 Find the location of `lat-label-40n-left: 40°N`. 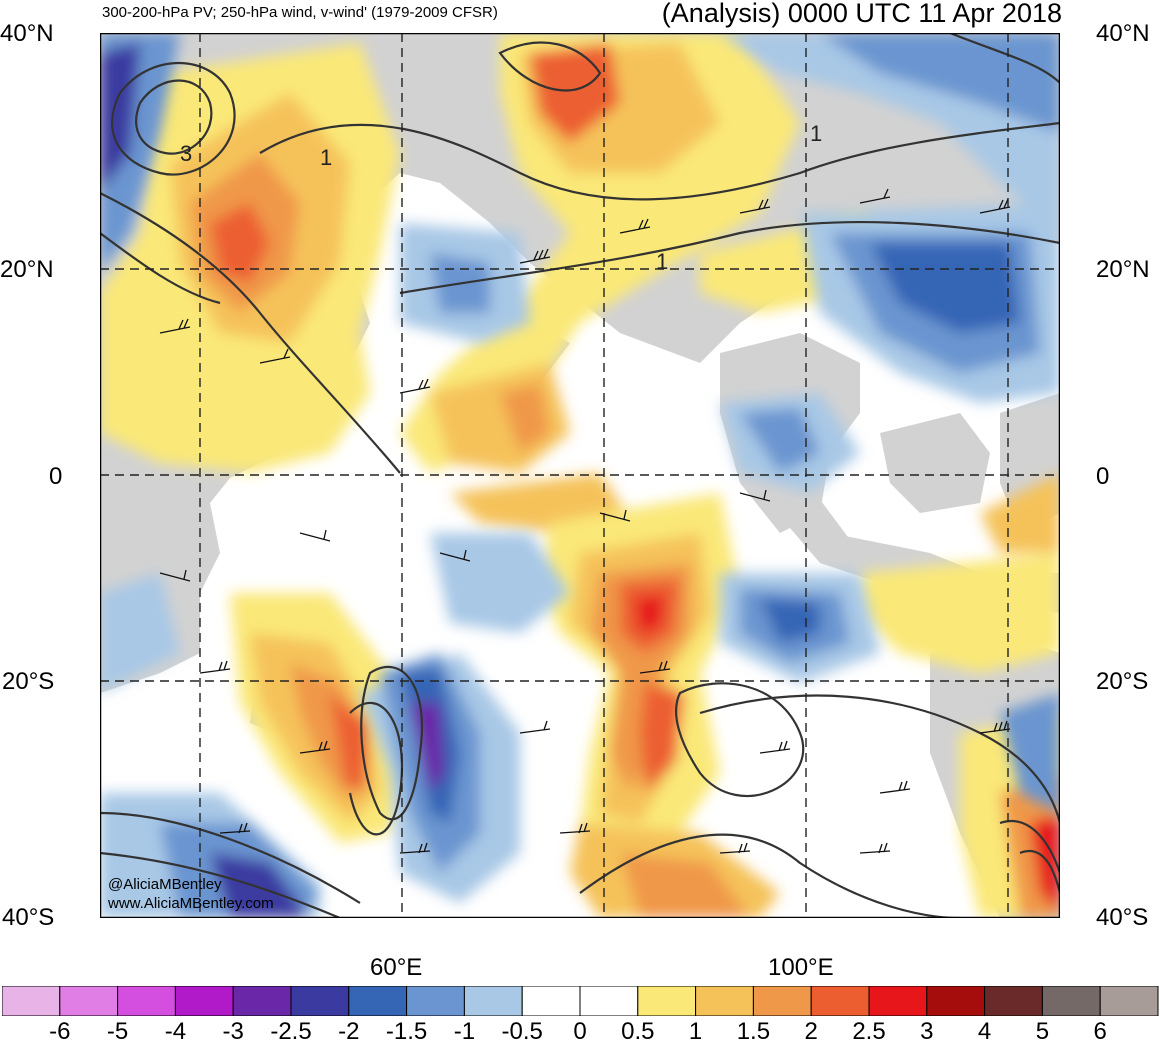

lat-label-40n-left: 40°N is located at coordinates (27, 33).